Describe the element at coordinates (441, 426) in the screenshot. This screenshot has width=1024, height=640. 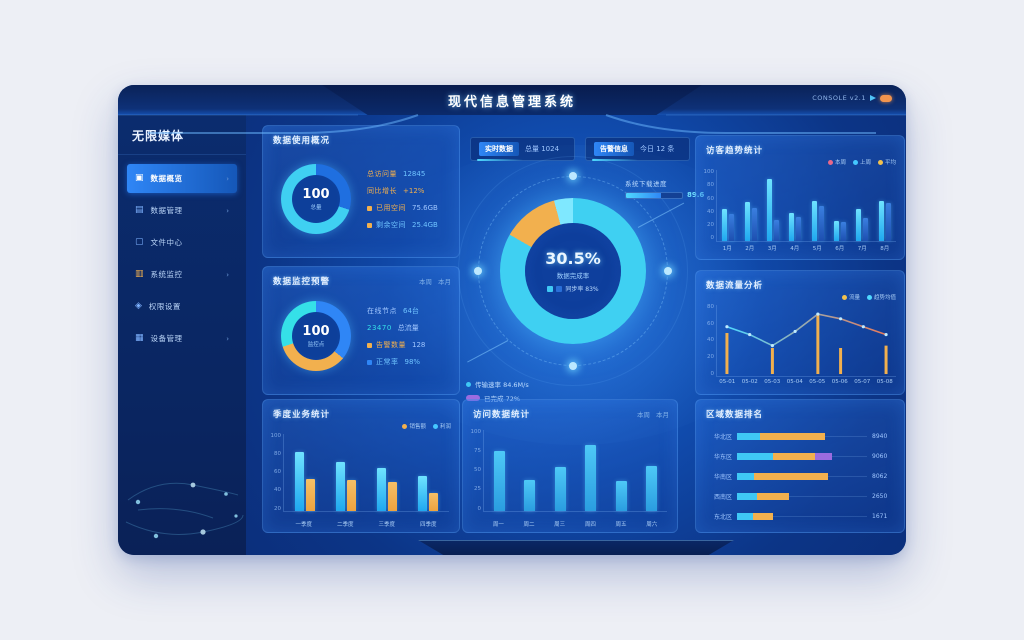
I see `legend-item: 利润` at that location.